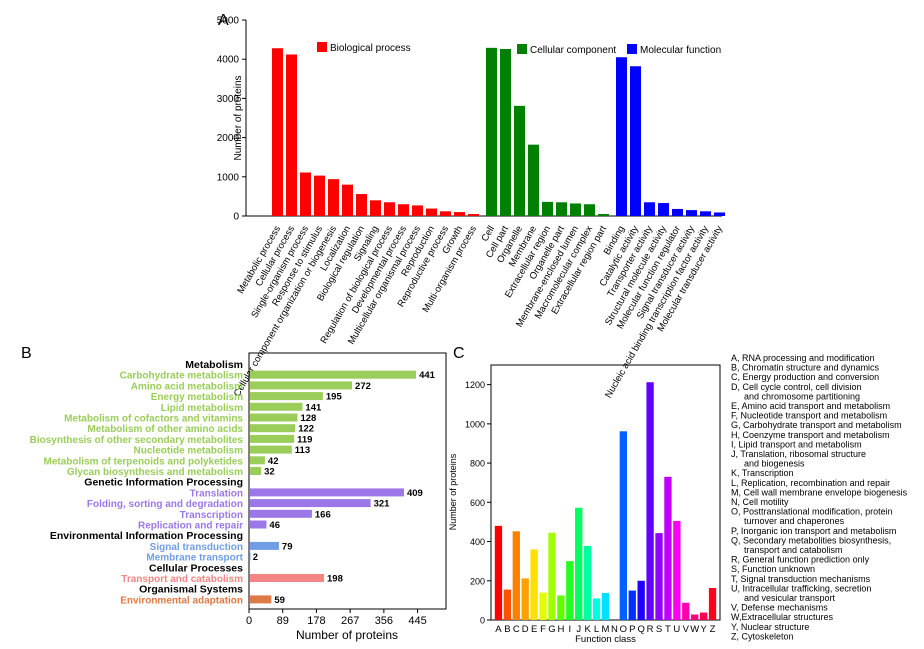 This screenshot has height=649, width=924. What do you see at coordinates (196, 568) in the screenshot?
I see `b-group-header: Cellular Processes` at bounding box center [196, 568].